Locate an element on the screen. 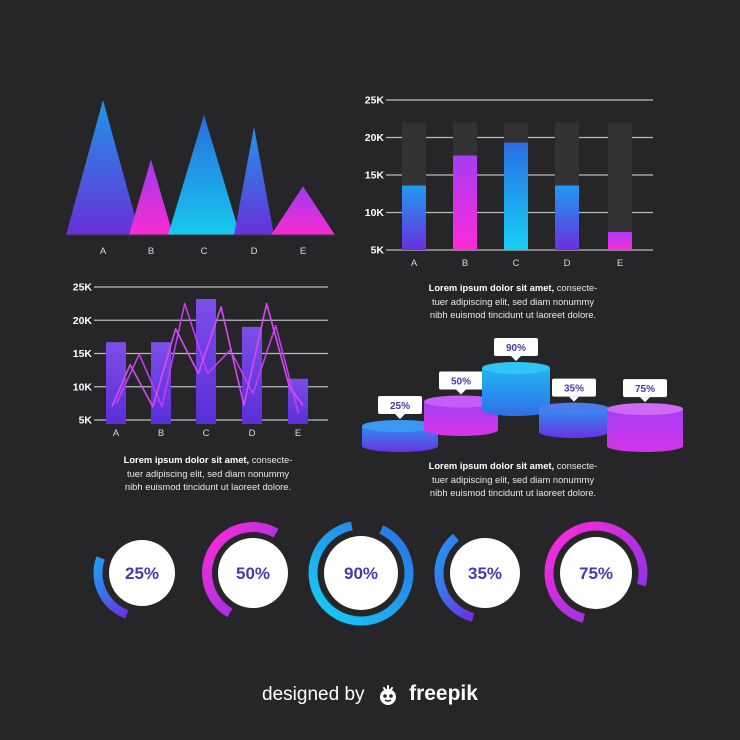 This screenshot has height=740, width=740. ring-percent-label: 25% is located at coordinates (142, 573).